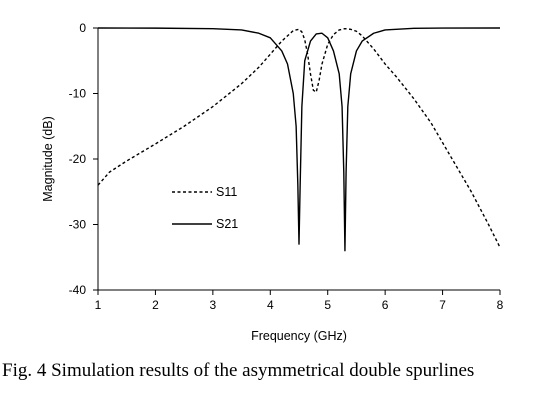 Image resolution: width=545 pixels, height=400 pixels. What do you see at coordinates (500, 305) in the screenshot?
I see `x-tick-label: 8` at bounding box center [500, 305].